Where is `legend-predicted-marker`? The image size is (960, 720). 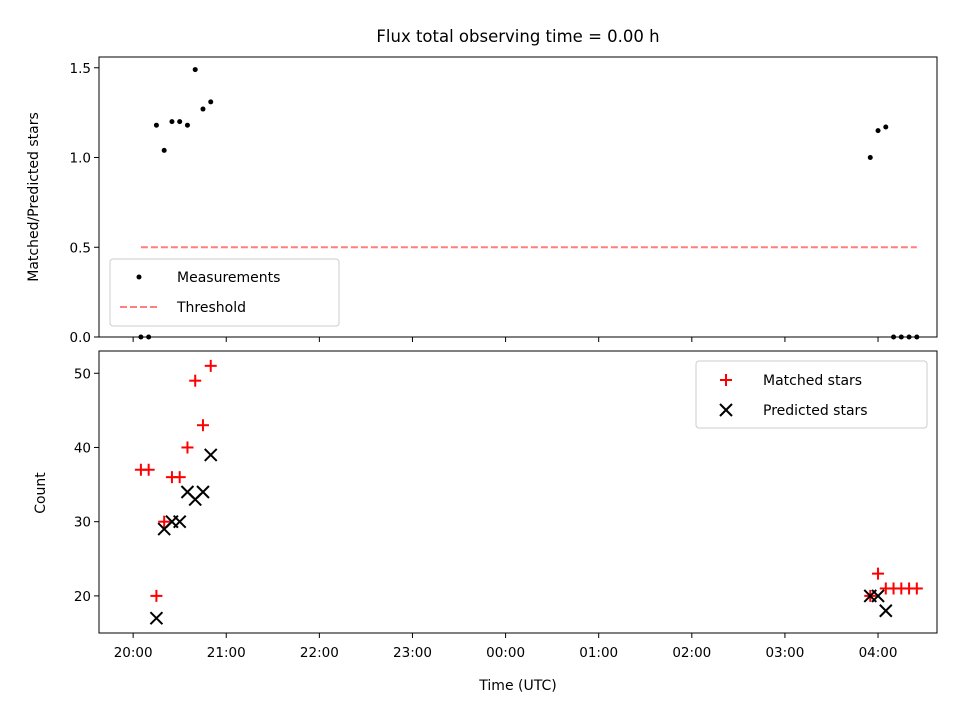 legend-predicted-marker is located at coordinates (726, 410).